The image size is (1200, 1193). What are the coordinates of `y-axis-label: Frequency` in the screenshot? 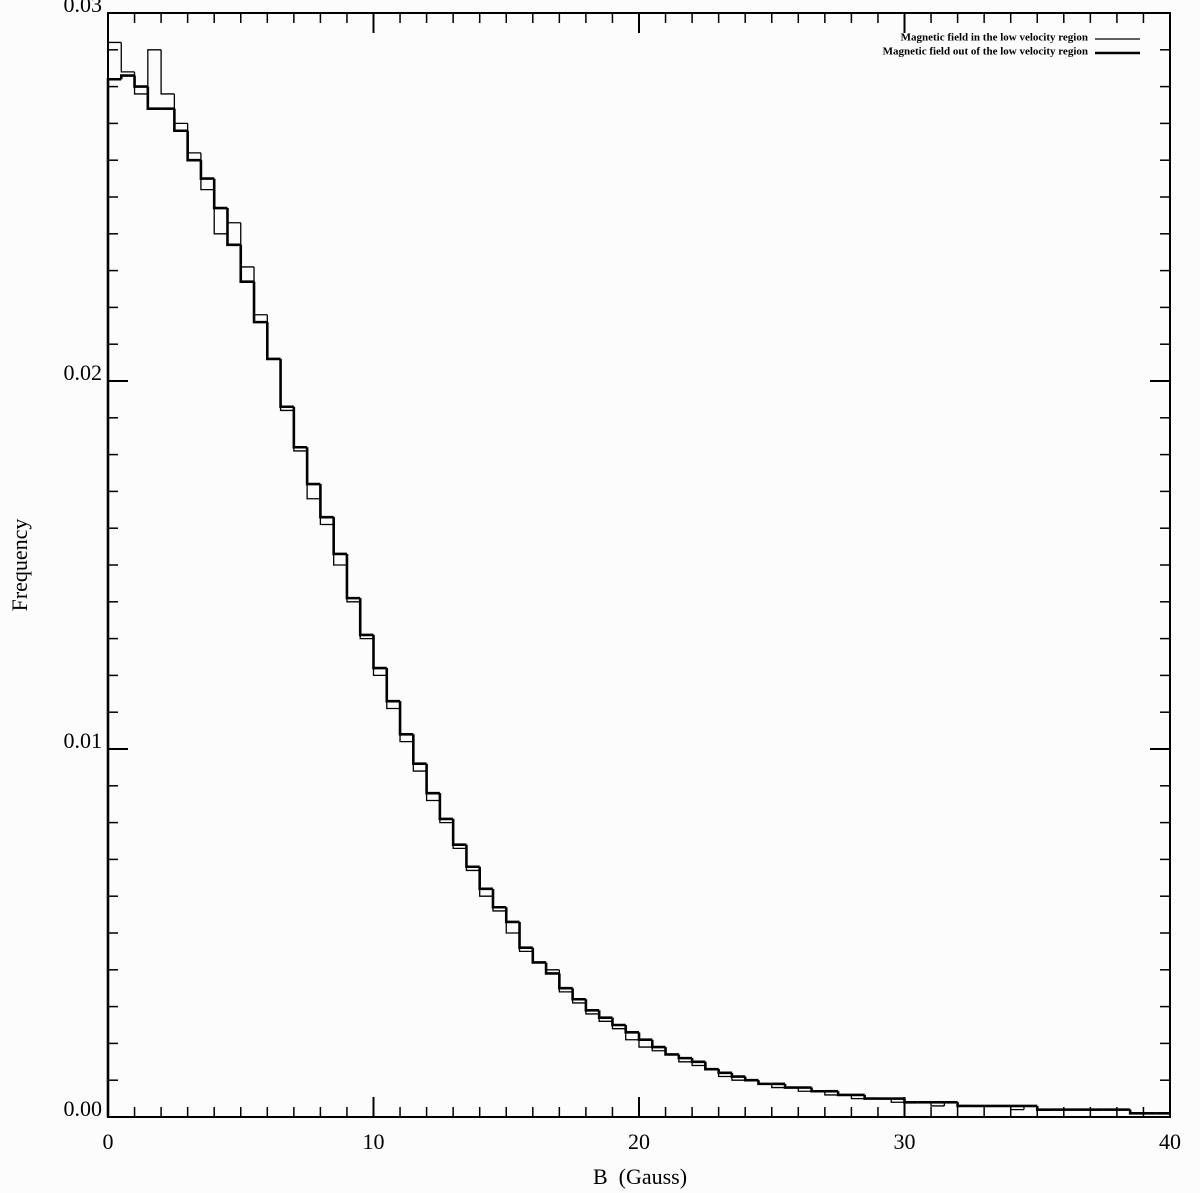 It's located at (19, 565).